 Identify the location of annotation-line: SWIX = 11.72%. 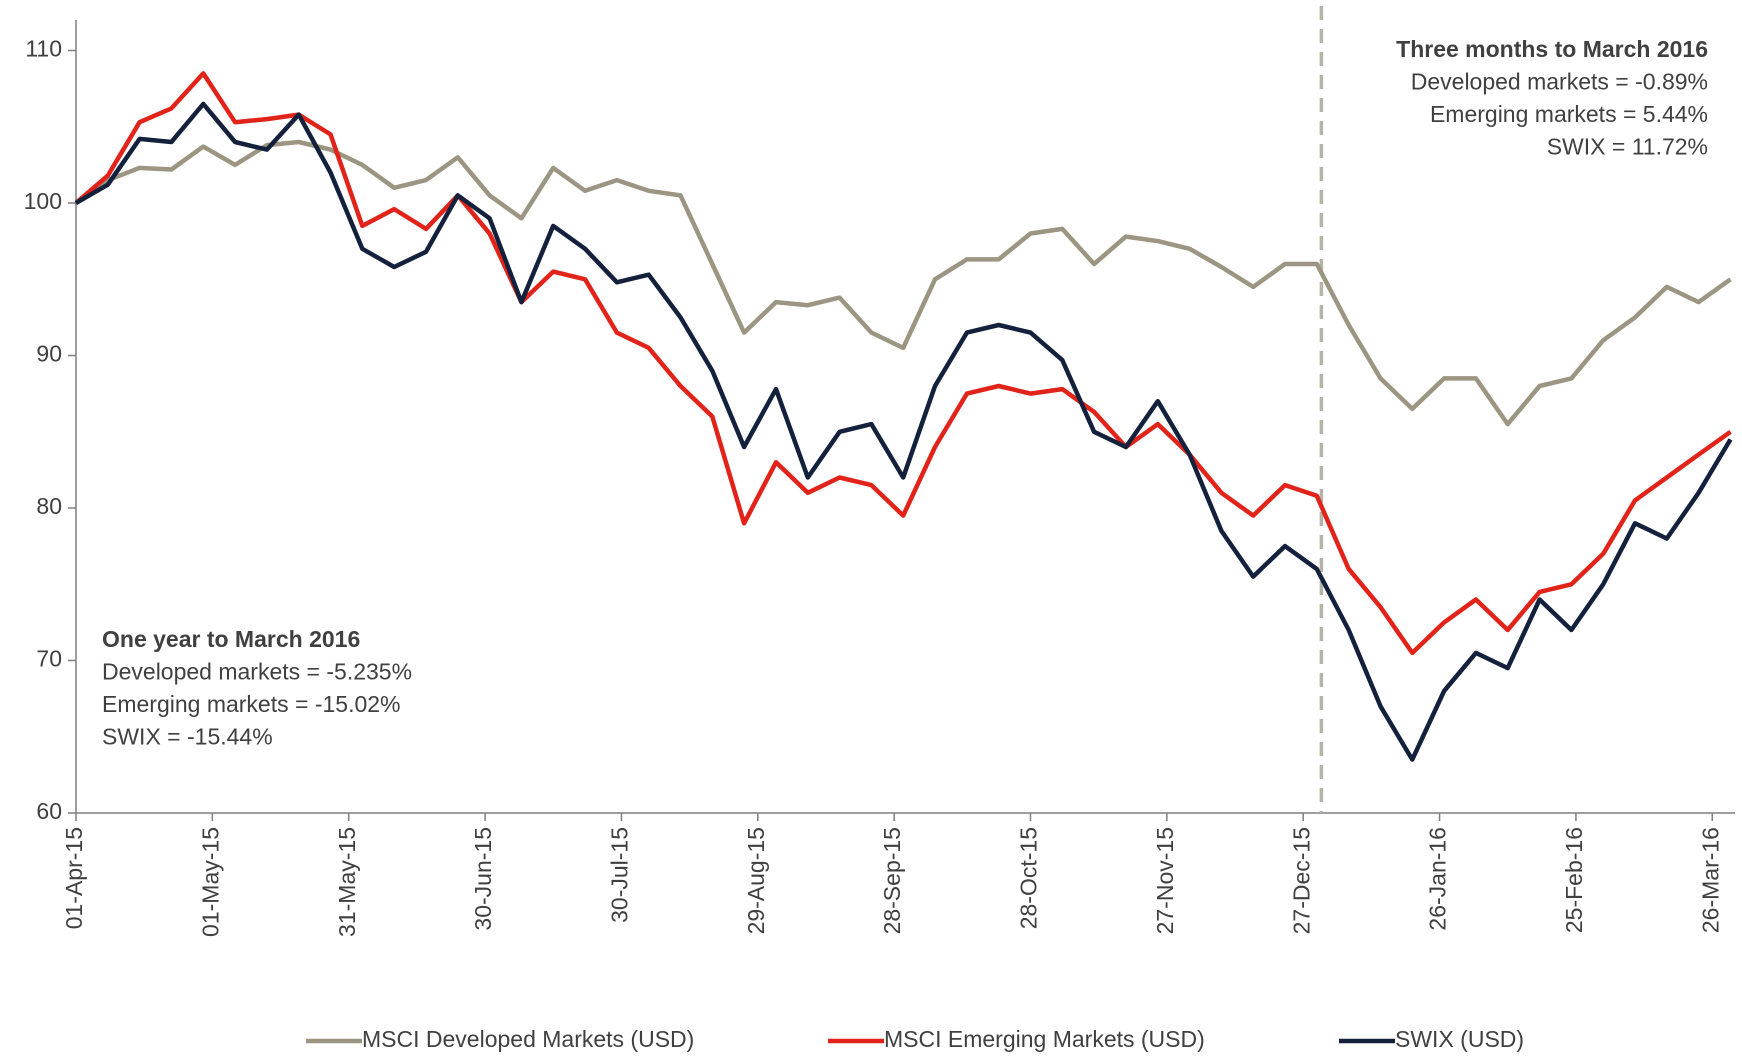
(1627, 147).